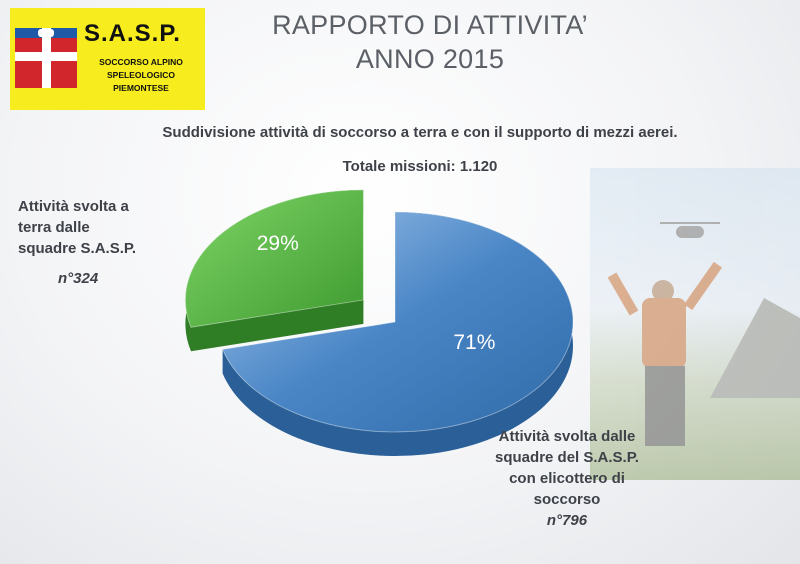 Image resolution: width=800 pixels, height=564 pixels. I want to click on heli-label-line-3: con elicottero di, so click(567, 478).